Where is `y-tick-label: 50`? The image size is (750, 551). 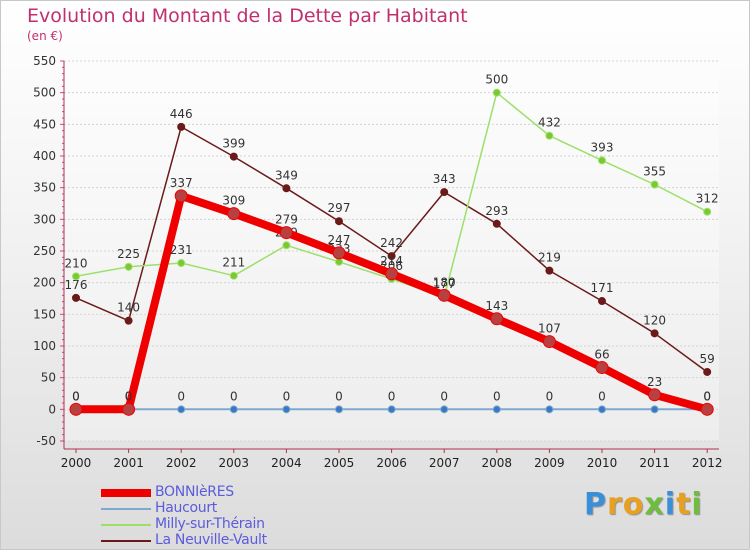
y-tick-label: 50 is located at coordinates (48, 378).